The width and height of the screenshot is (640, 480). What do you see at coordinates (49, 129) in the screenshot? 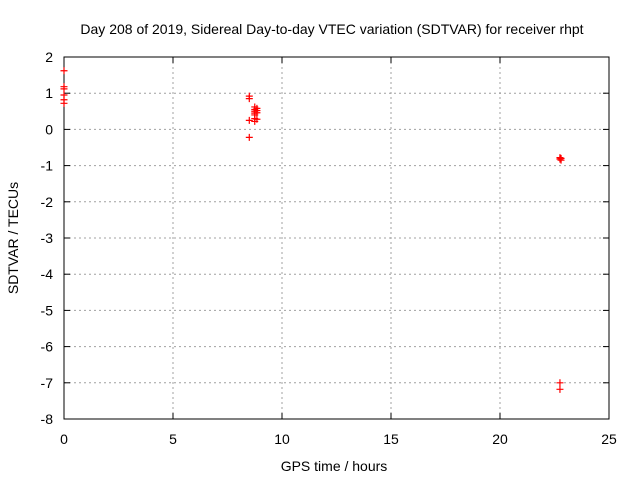
I see `y-tick-label: 0` at bounding box center [49, 129].